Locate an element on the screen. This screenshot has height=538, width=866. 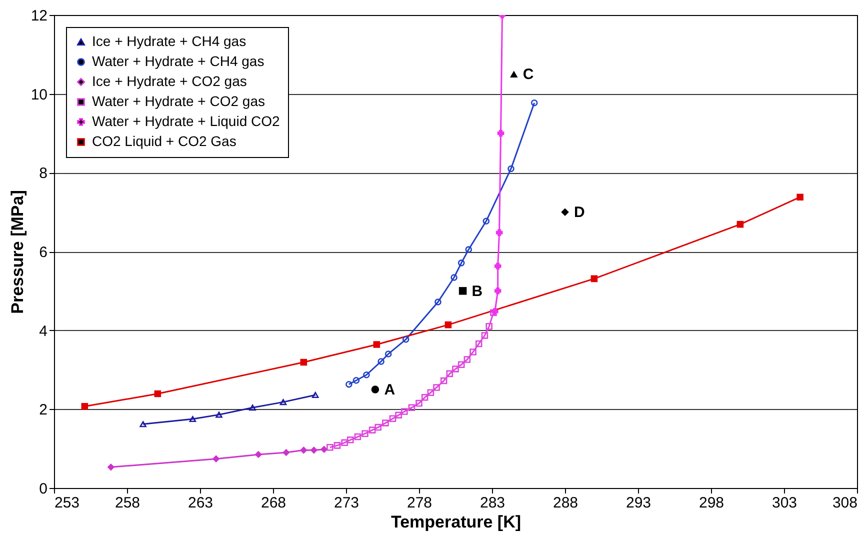
x-tick-label: 268 is located at coordinates (273, 503).